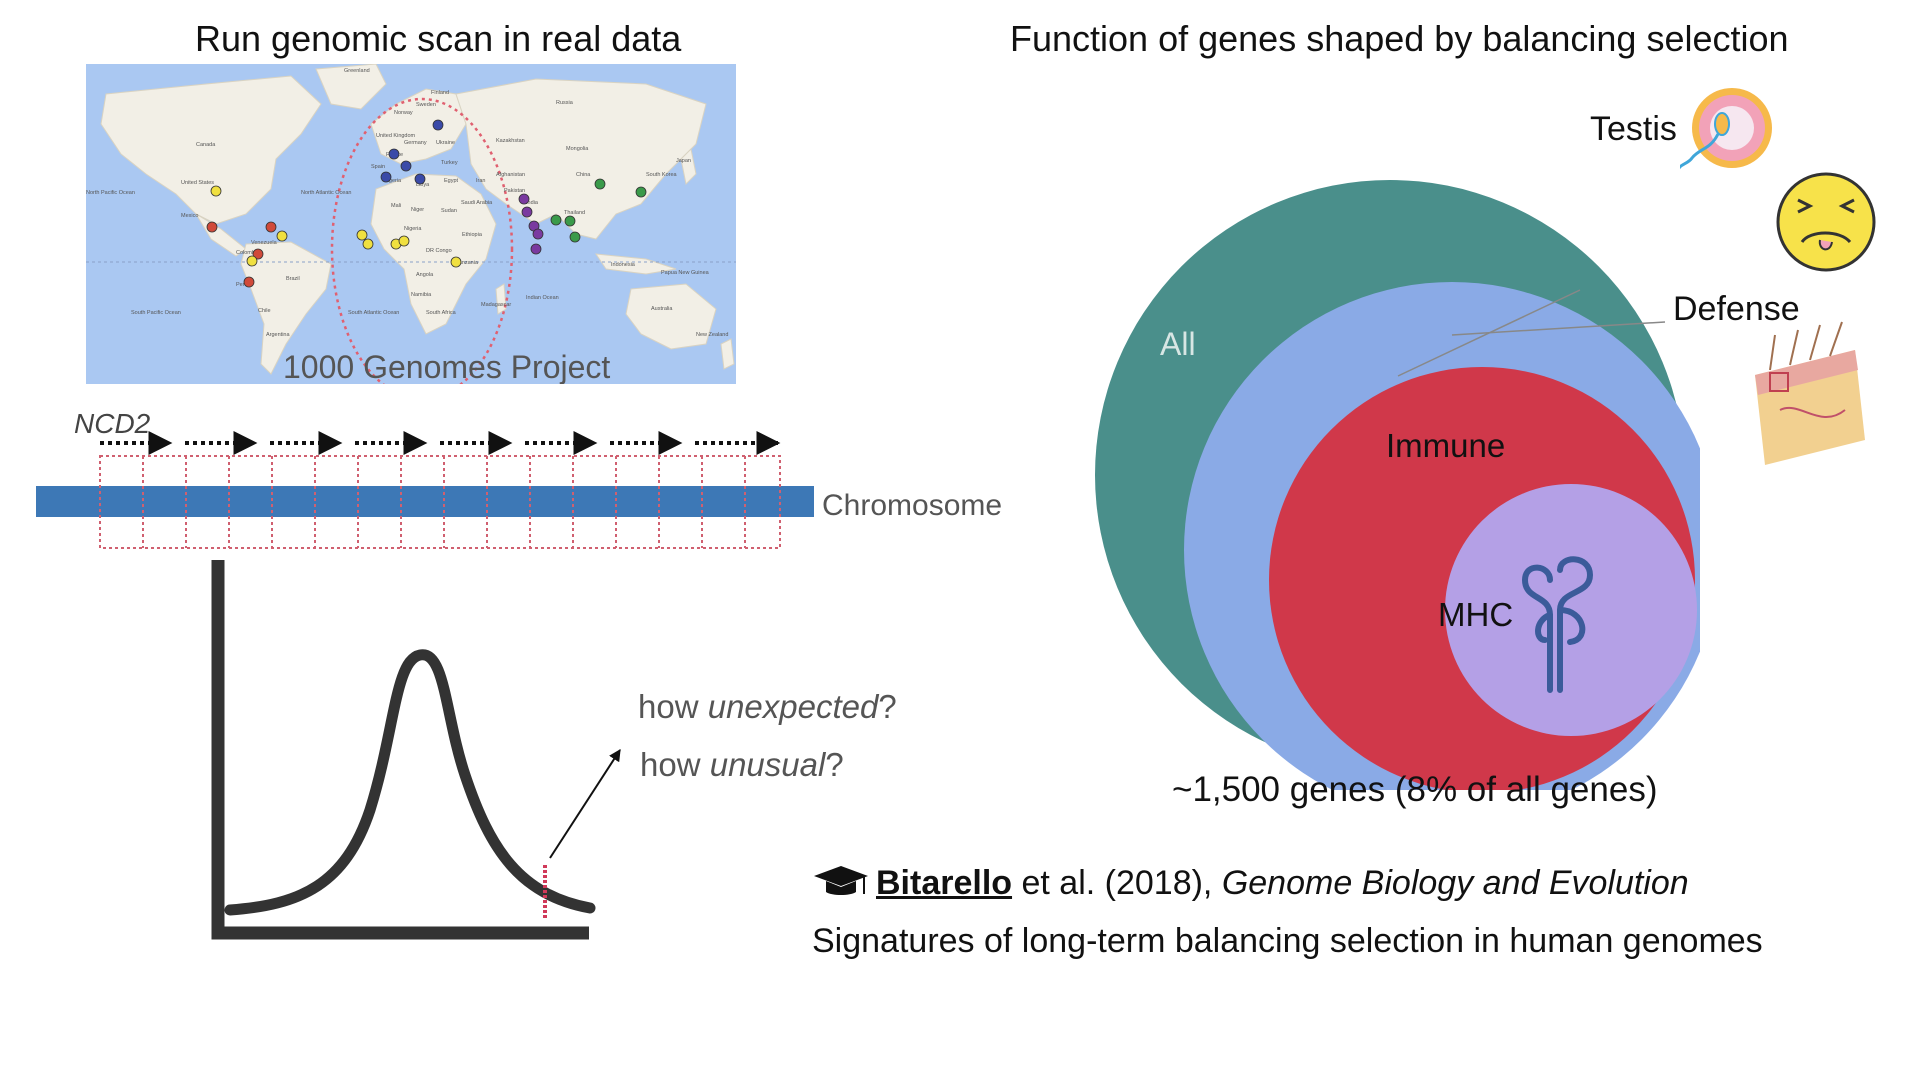 The height and width of the screenshot is (1080, 1920). I want to click on map-label: Ethiopia, so click(472, 235).